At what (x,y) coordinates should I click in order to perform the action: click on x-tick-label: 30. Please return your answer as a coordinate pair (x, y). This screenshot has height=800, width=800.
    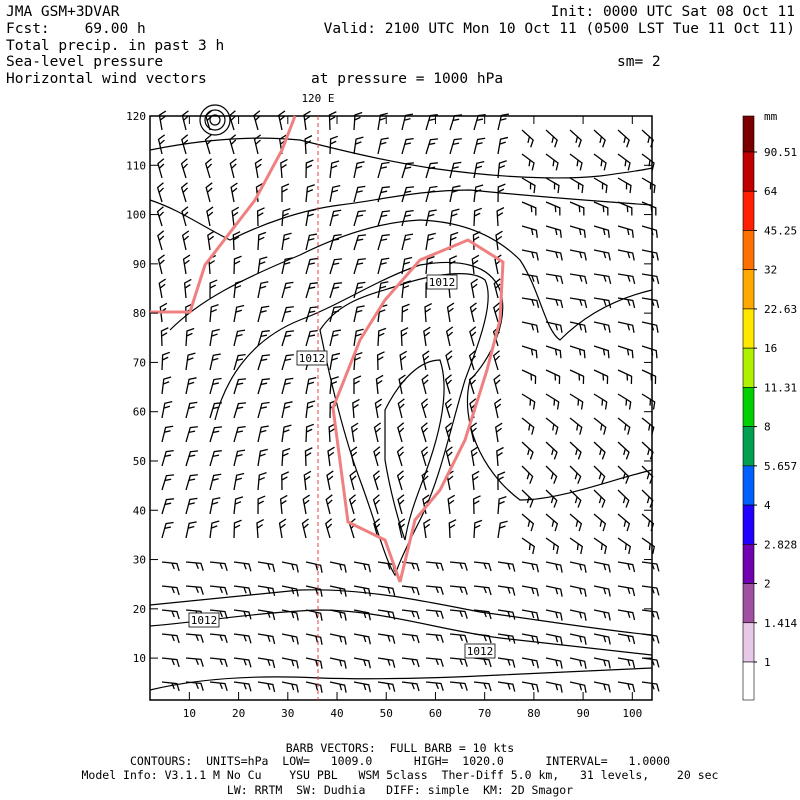
    Looking at the image, I should click on (287, 713).